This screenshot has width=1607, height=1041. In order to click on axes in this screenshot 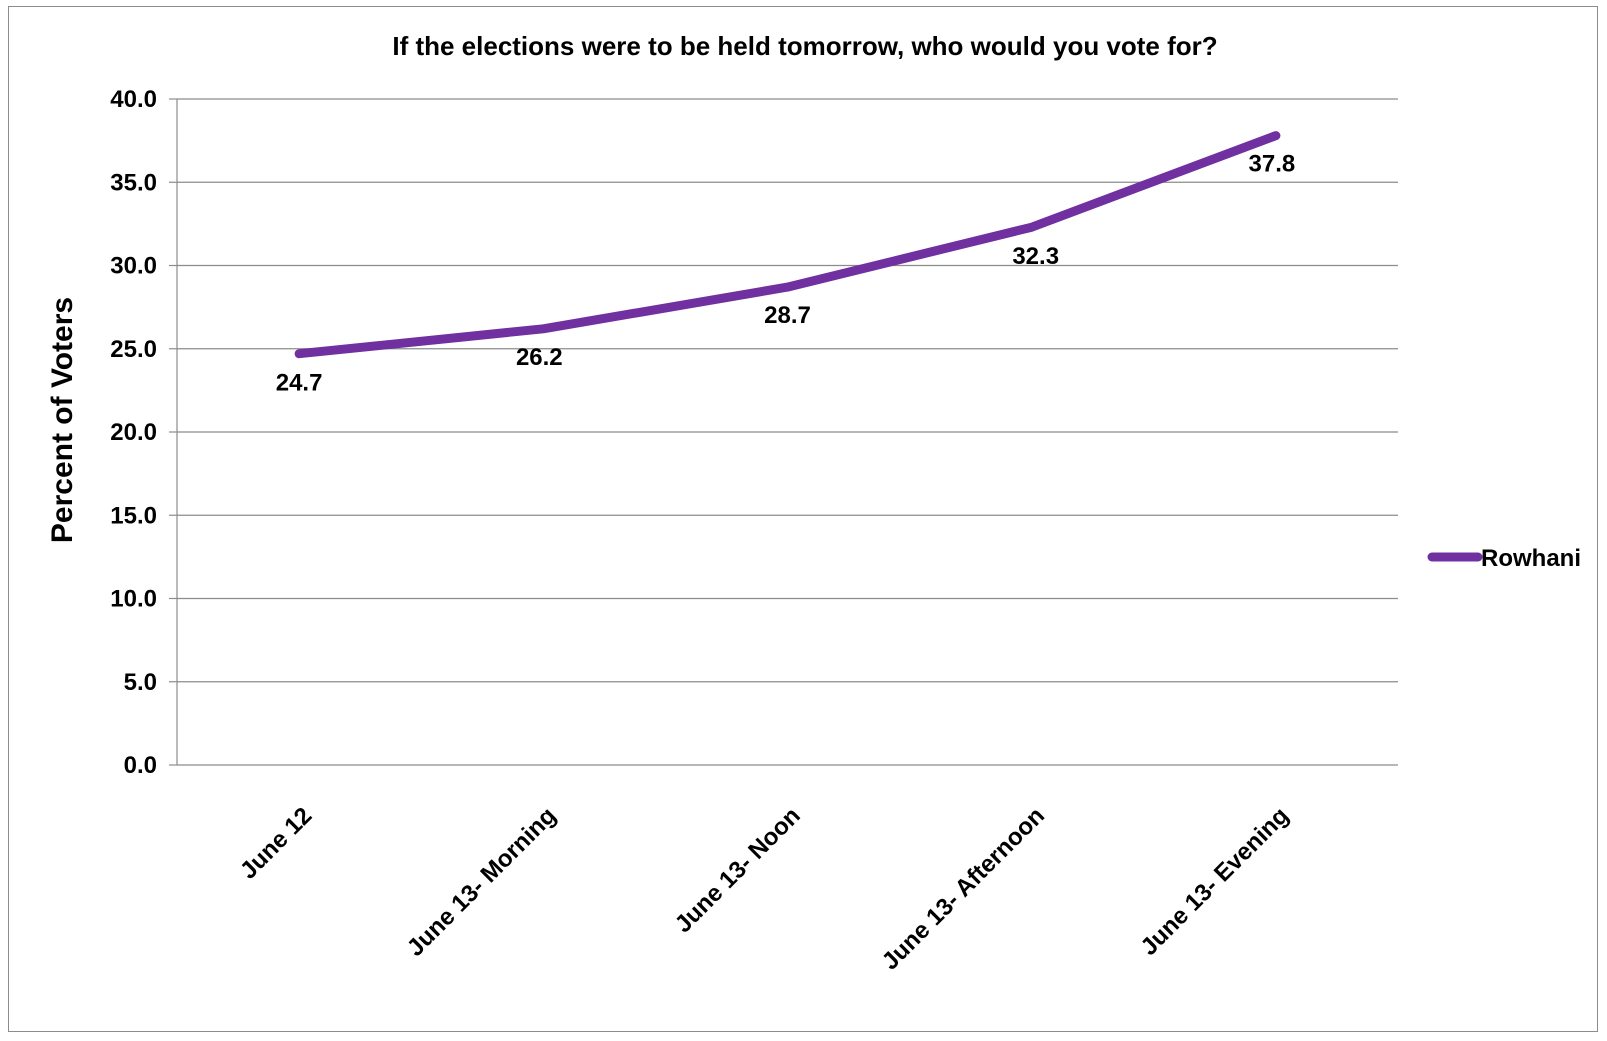, I will do `click(173, 432)`.